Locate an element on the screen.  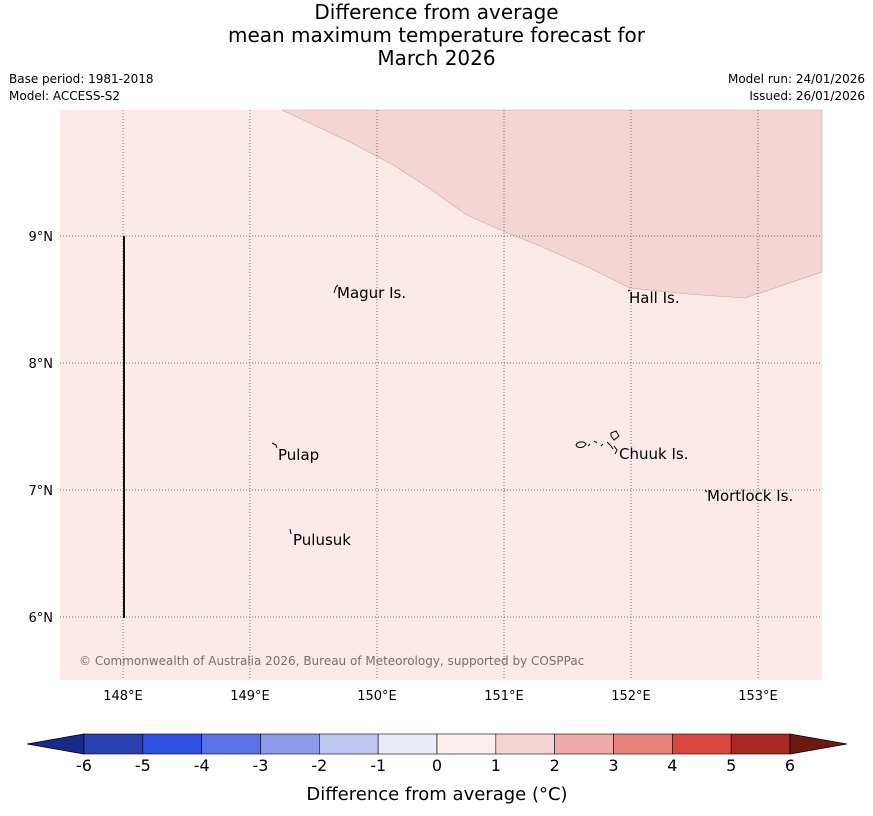
colorbar-tick-label: 5 is located at coordinates (731, 765).